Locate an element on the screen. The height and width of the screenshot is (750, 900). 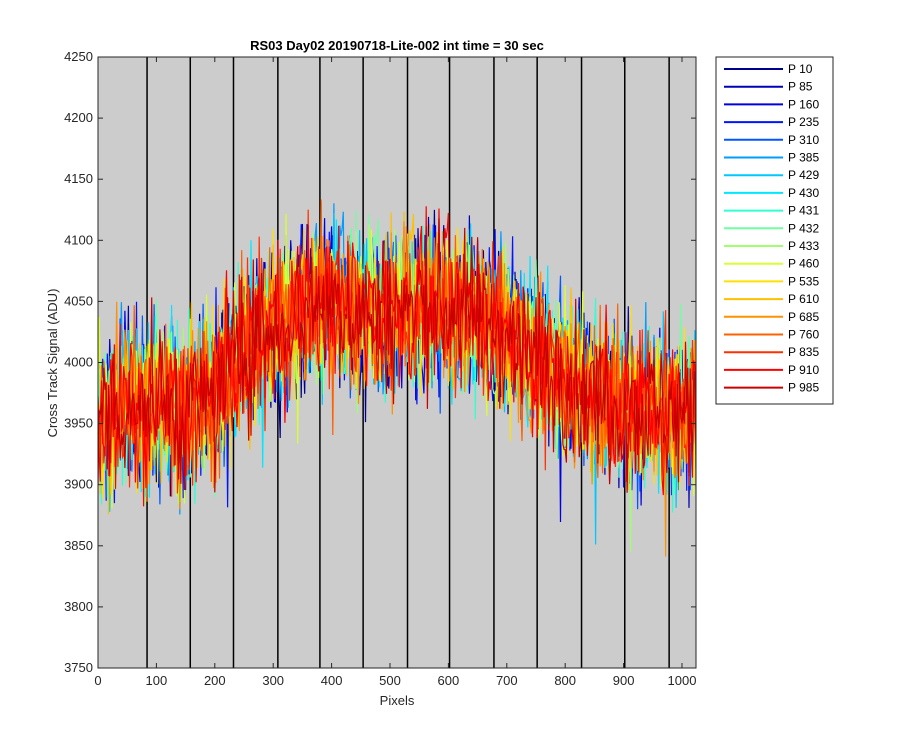
y-tick-label: 4150 is located at coordinates (78, 178).